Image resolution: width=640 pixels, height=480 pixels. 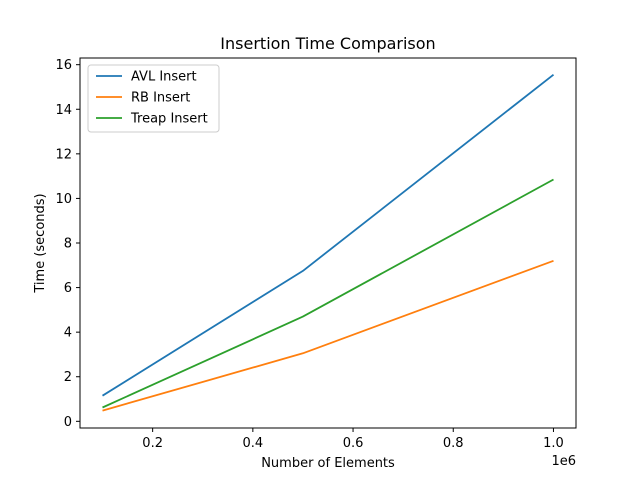 What do you see at coordinates (63, 154) in the screenshot?
I see `y-tick-label: 12` at bounding box center [63, 154].